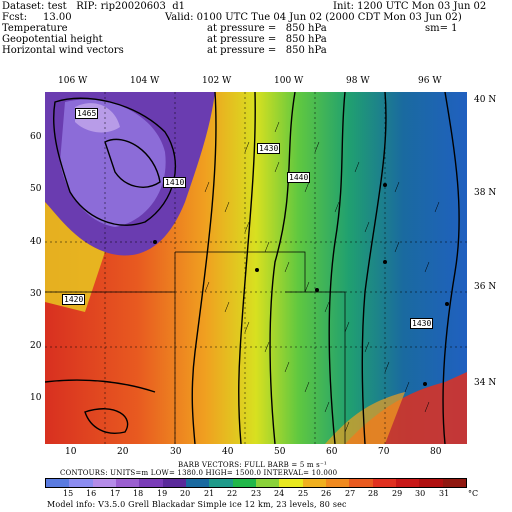 This screenshot has width=512, height=512. I want to click on colorbar-label: 15, so click(68, 493).